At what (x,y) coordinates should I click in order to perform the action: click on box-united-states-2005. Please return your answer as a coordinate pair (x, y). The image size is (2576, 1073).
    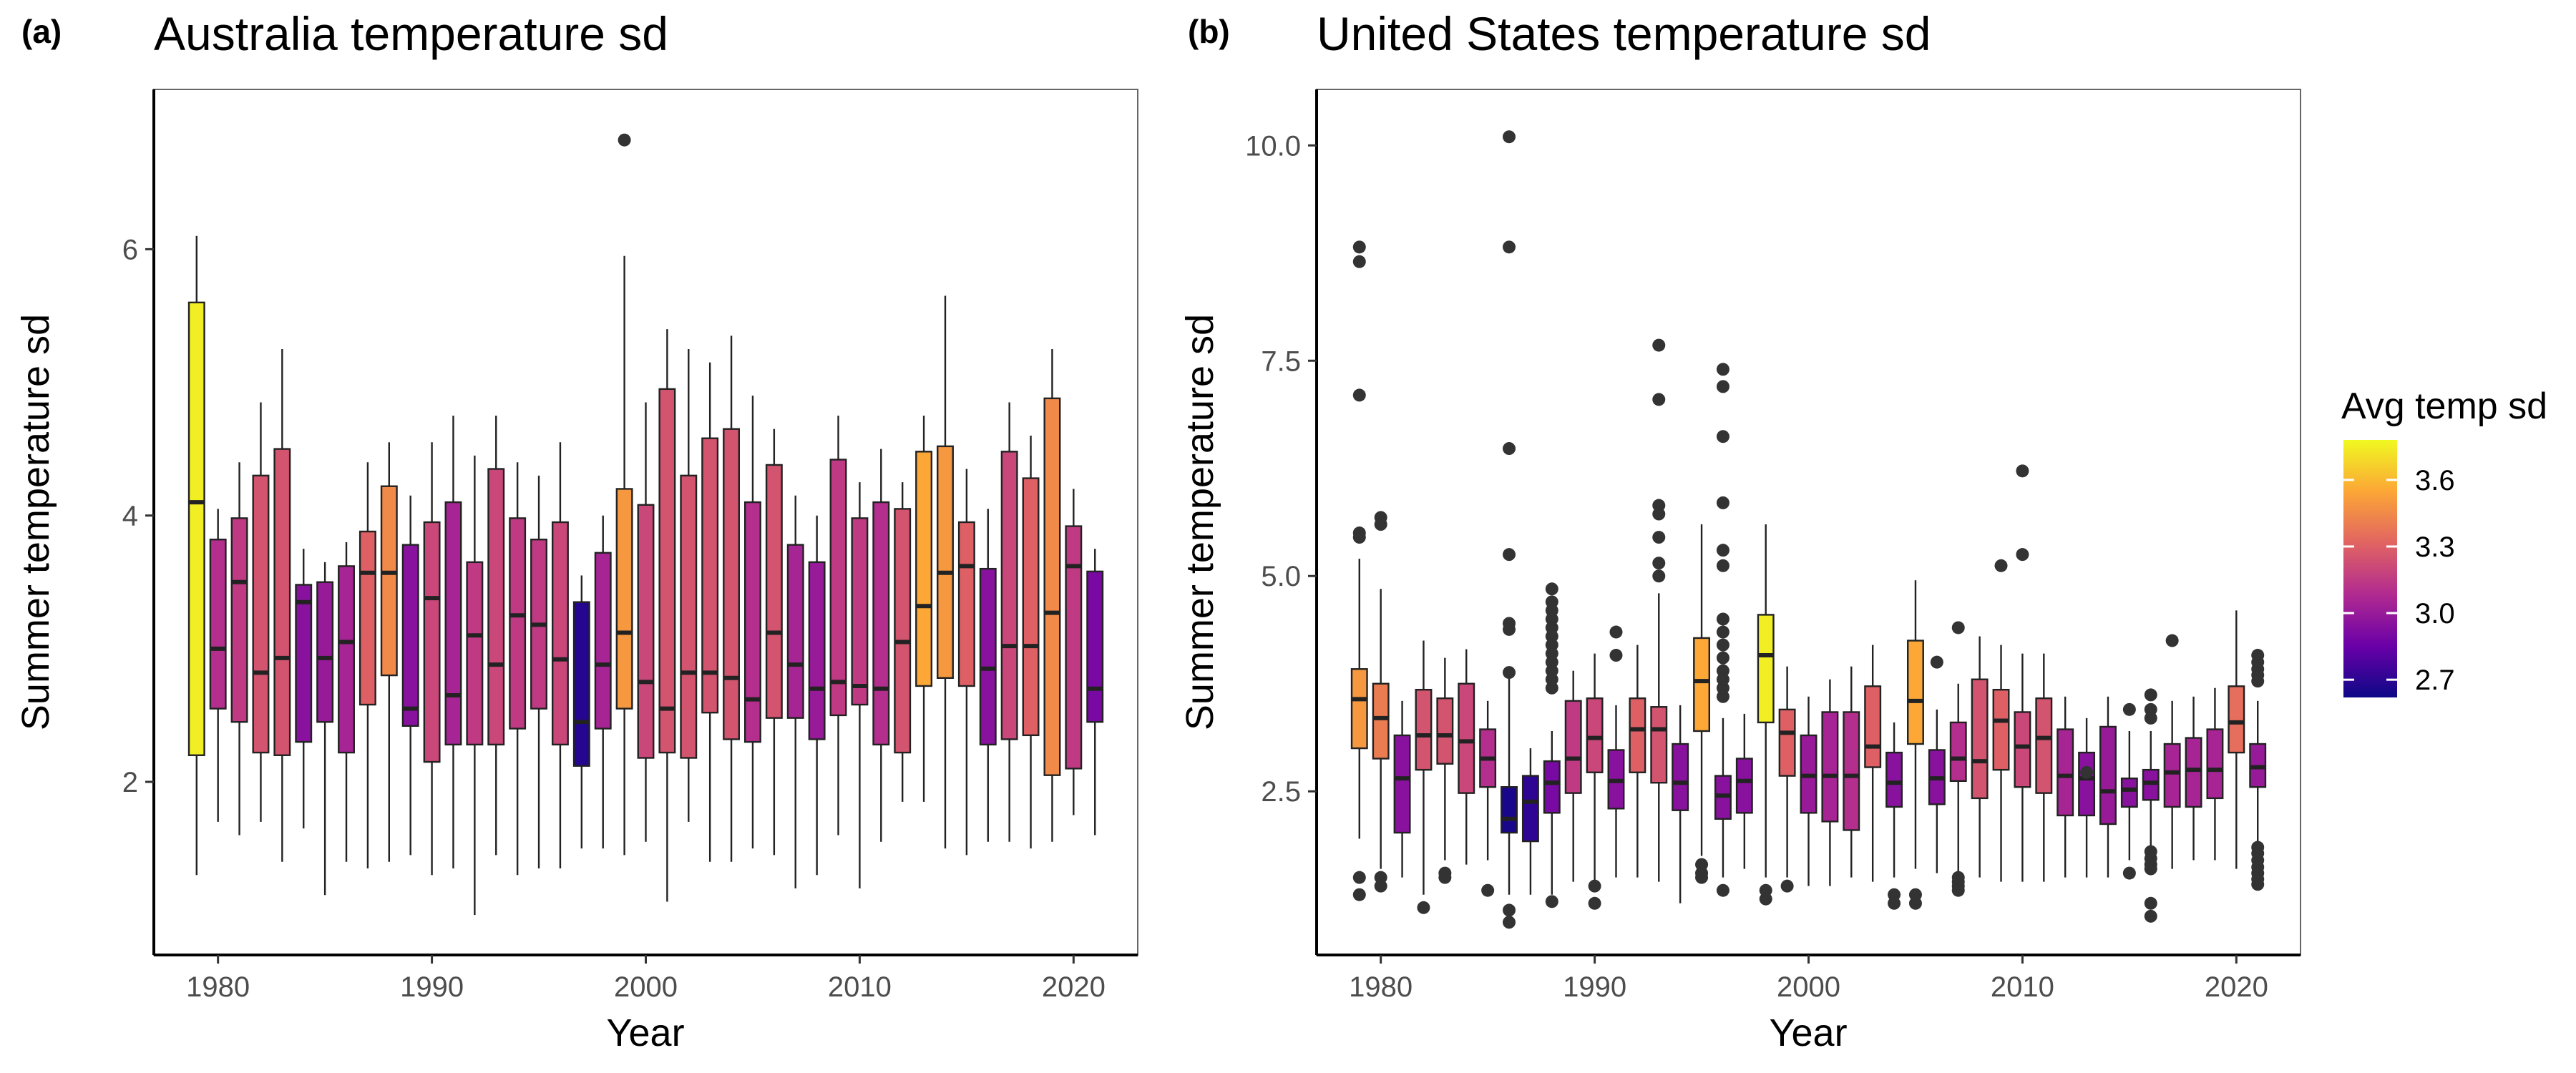
    Looking at the image, I should click on (1915, 745).